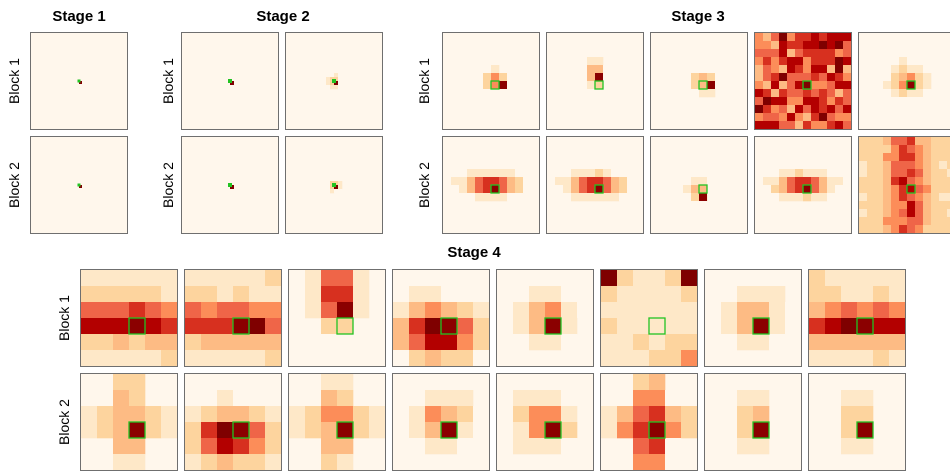 This screenshot has width=950, height=471. I want to click on peak-attention-cell, so click(599, 189).